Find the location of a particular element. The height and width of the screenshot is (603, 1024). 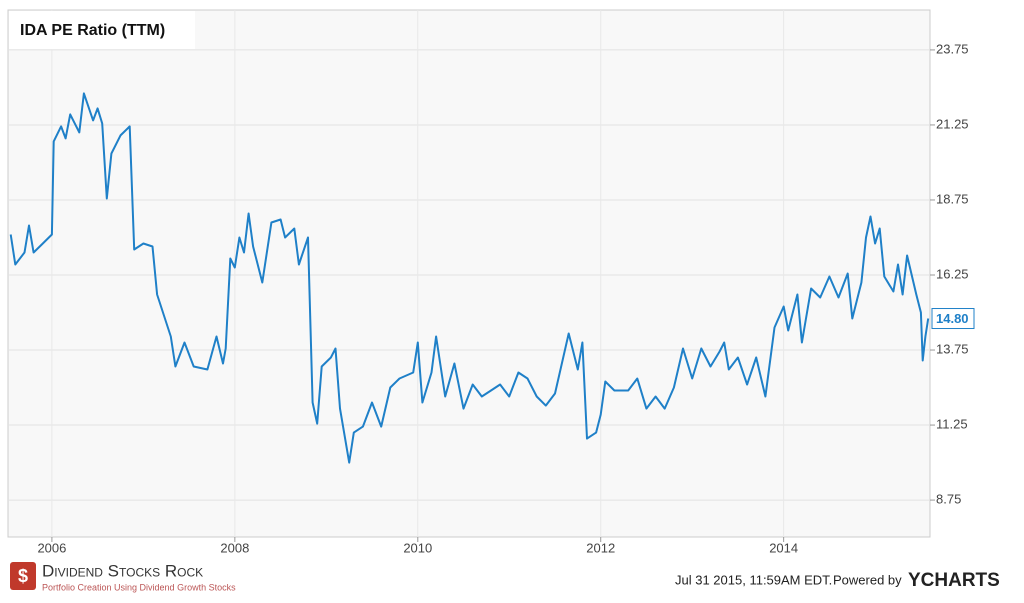

timestamp: Jul 31 2015, 11:59AM EDT. is located at coordinates (753, 579).